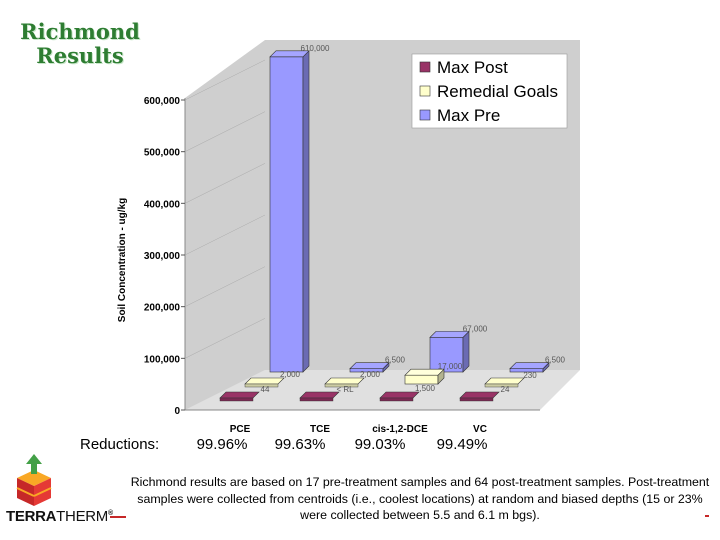 This screenshot has width=720, height=540. I want to click on category-label: PCE, so click(240, 429).